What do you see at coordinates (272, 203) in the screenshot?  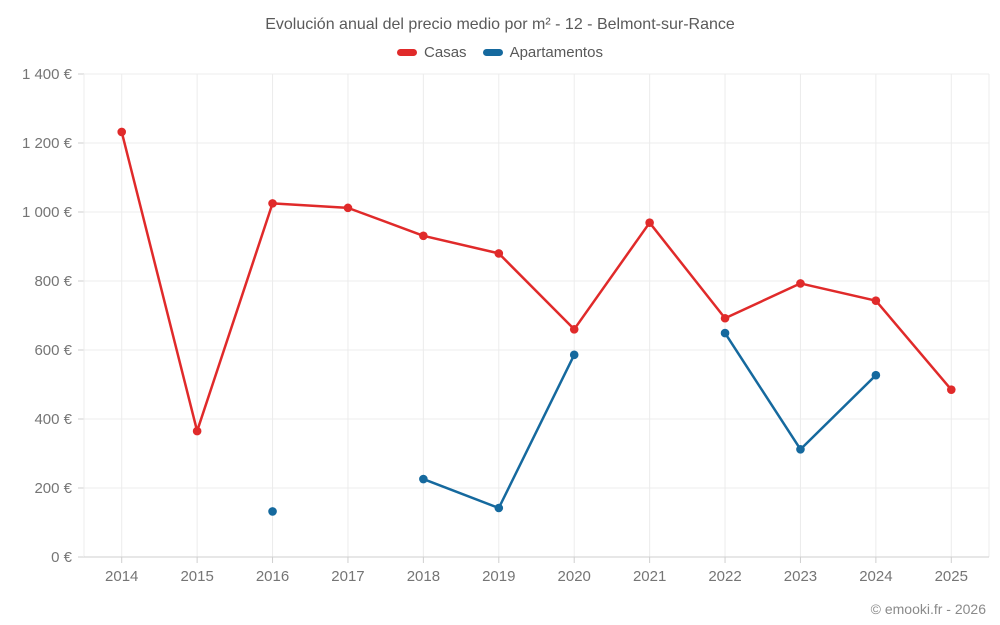 I see `data-point-casas-2016` at bounding box center [272, 203].